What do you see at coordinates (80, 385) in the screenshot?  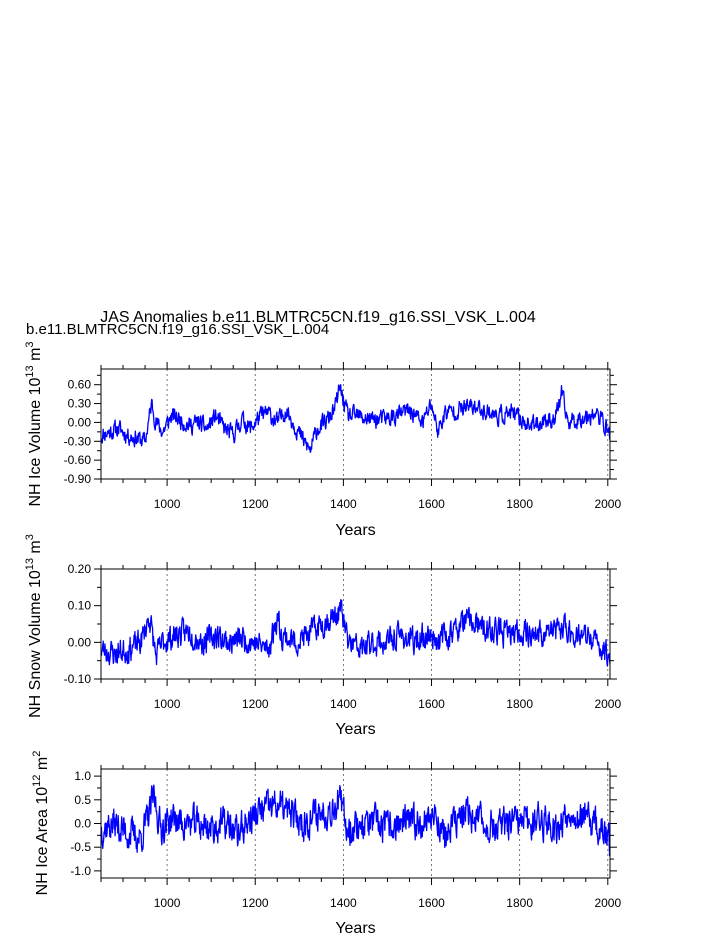 I see `y-tick-label: 0.60` at bounding box center [80, 385].